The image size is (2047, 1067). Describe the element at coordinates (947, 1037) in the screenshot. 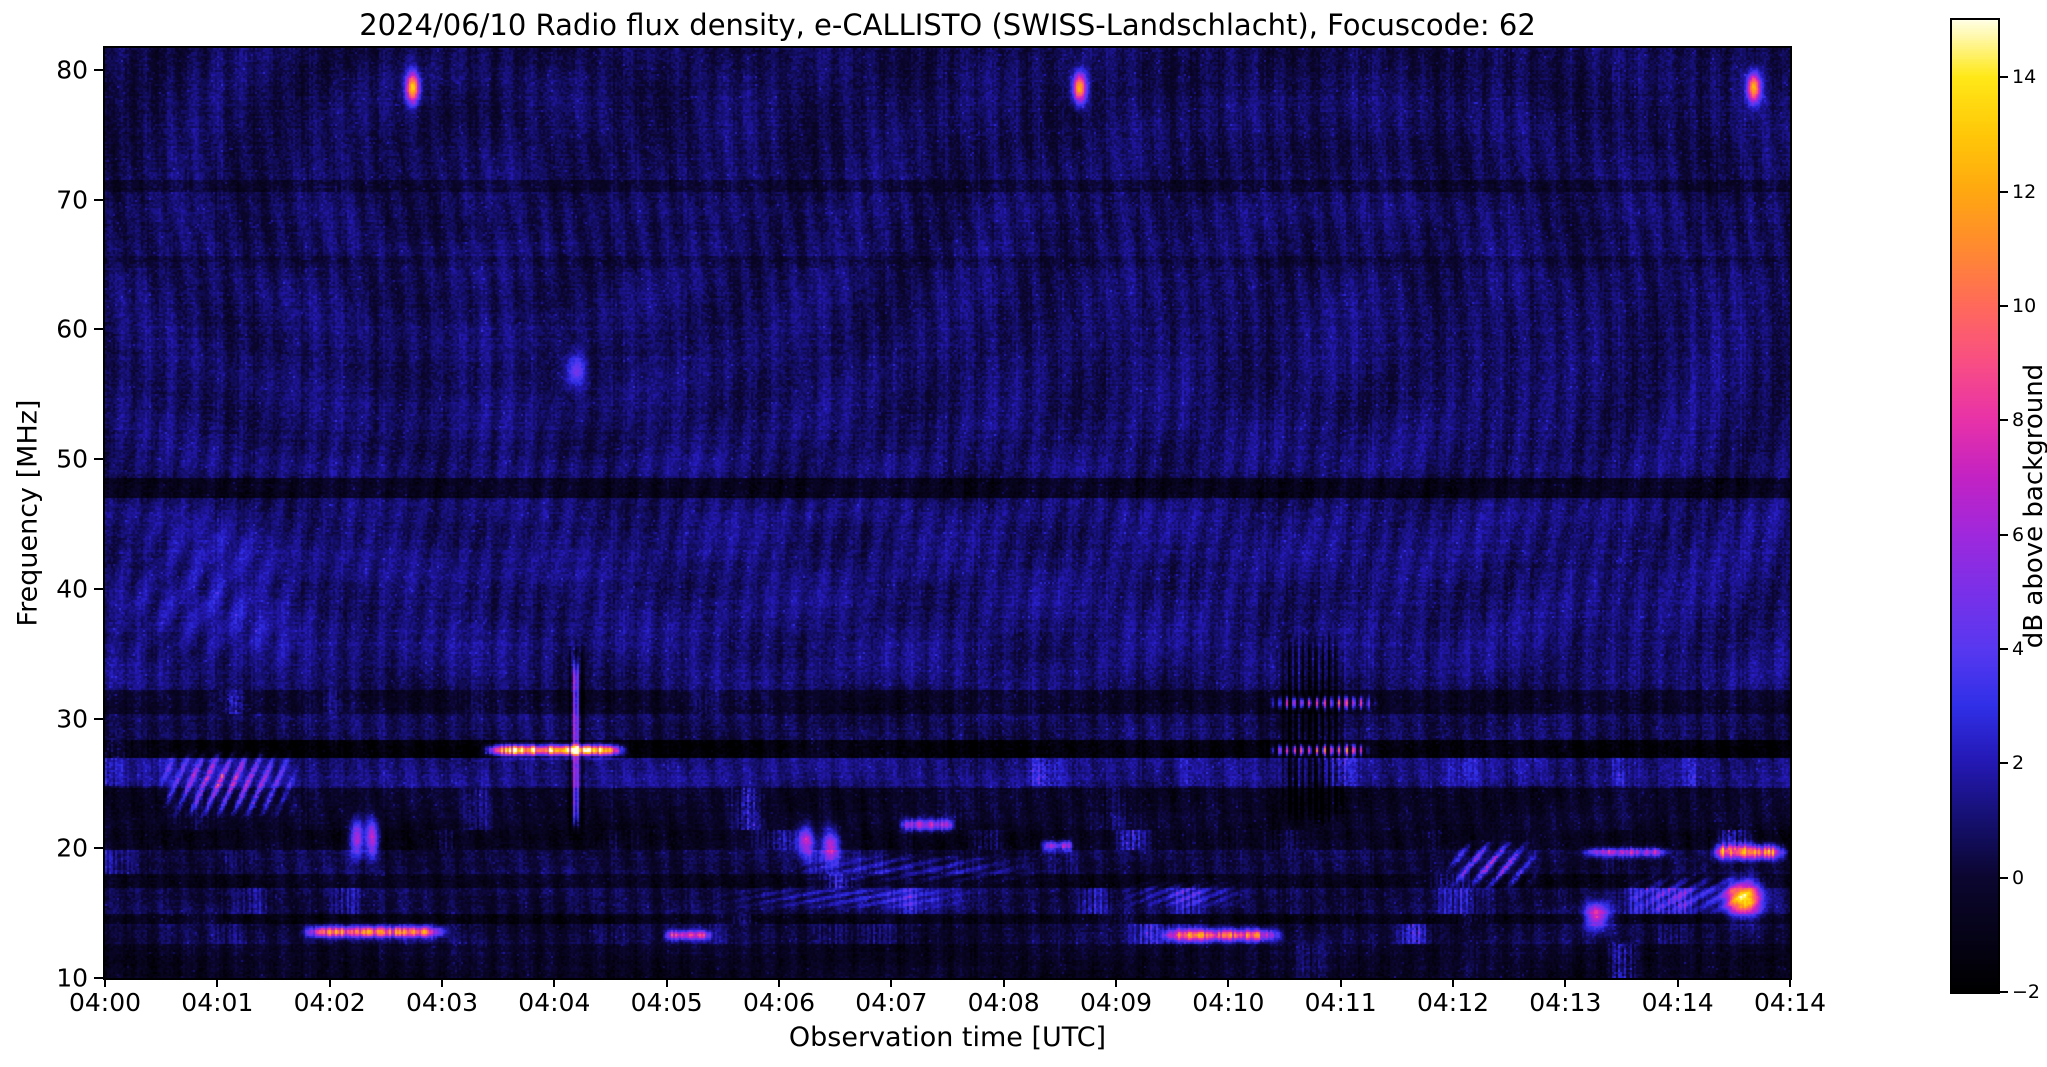

I see `x-axis-label: Observation time [UTC]` at that location.